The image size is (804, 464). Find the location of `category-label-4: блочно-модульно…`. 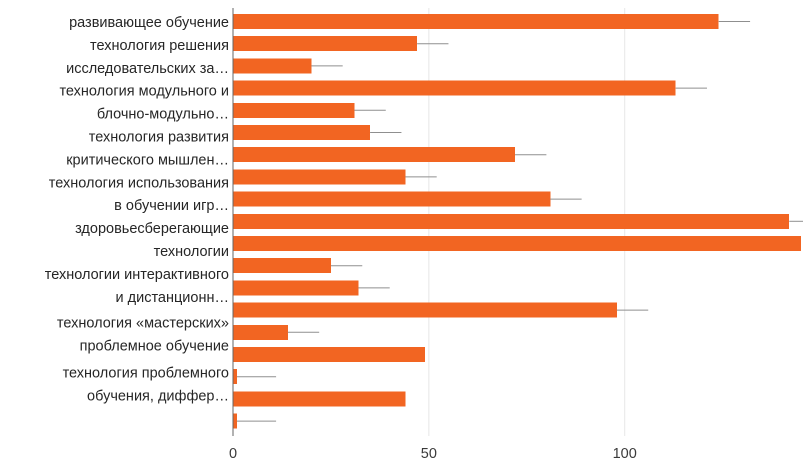

category-label-4: блочно-модульно… is located at coordinates (163, 115).